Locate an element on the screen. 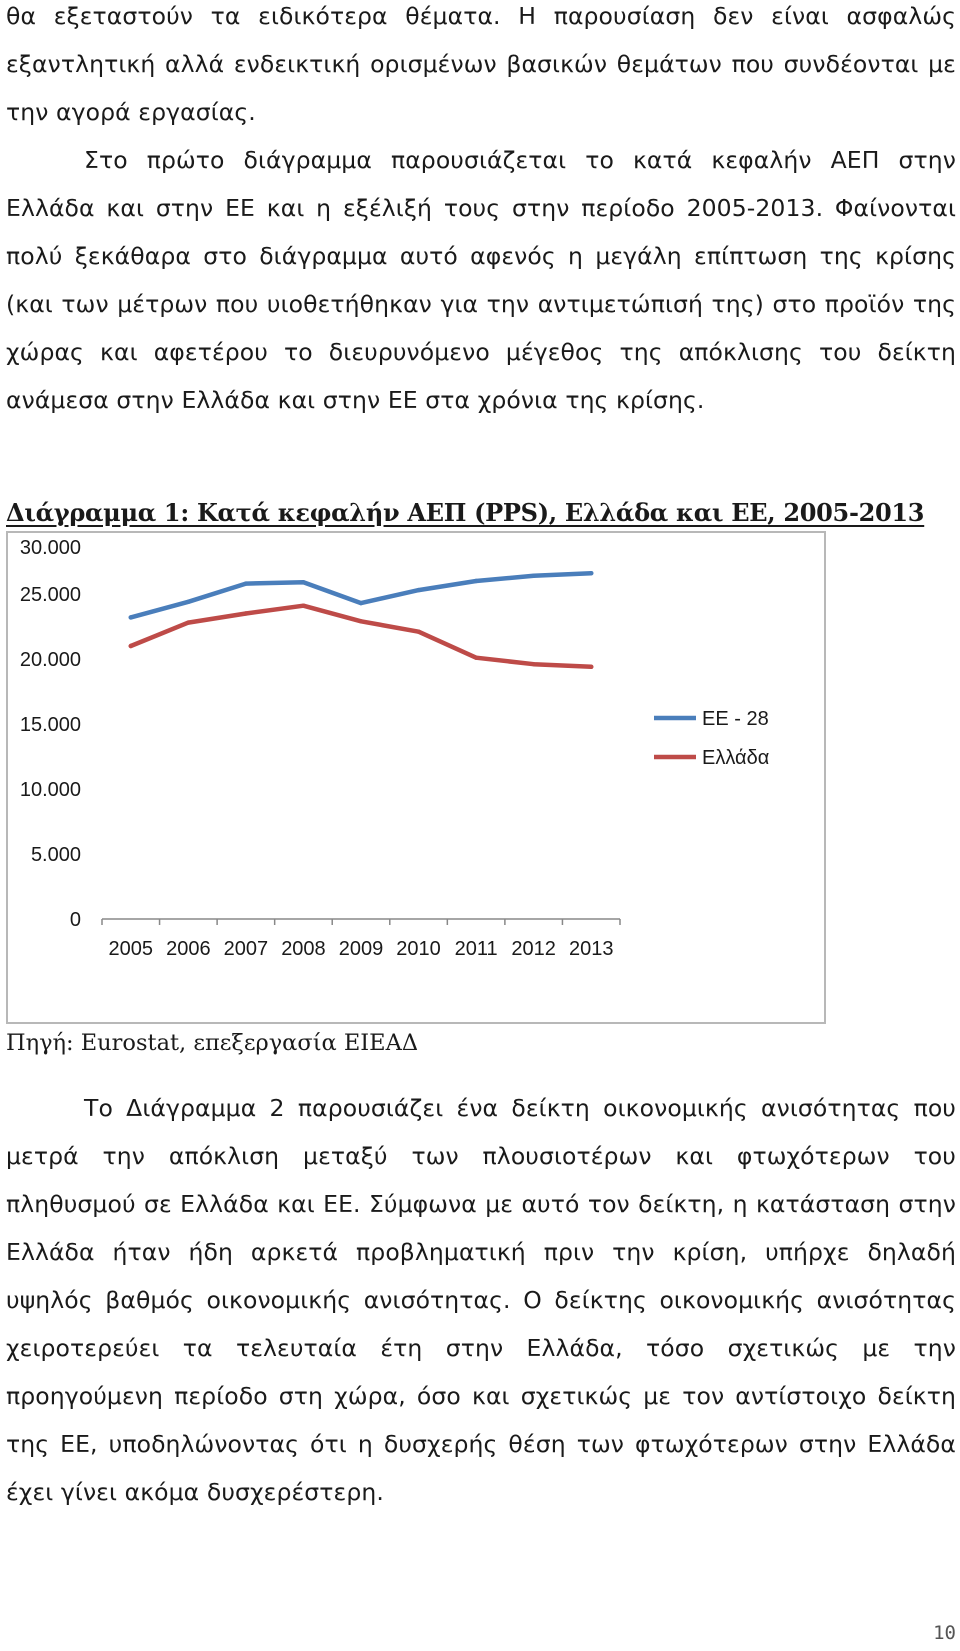  x-tick-label: 2011 is located at coordinates (476, 949).